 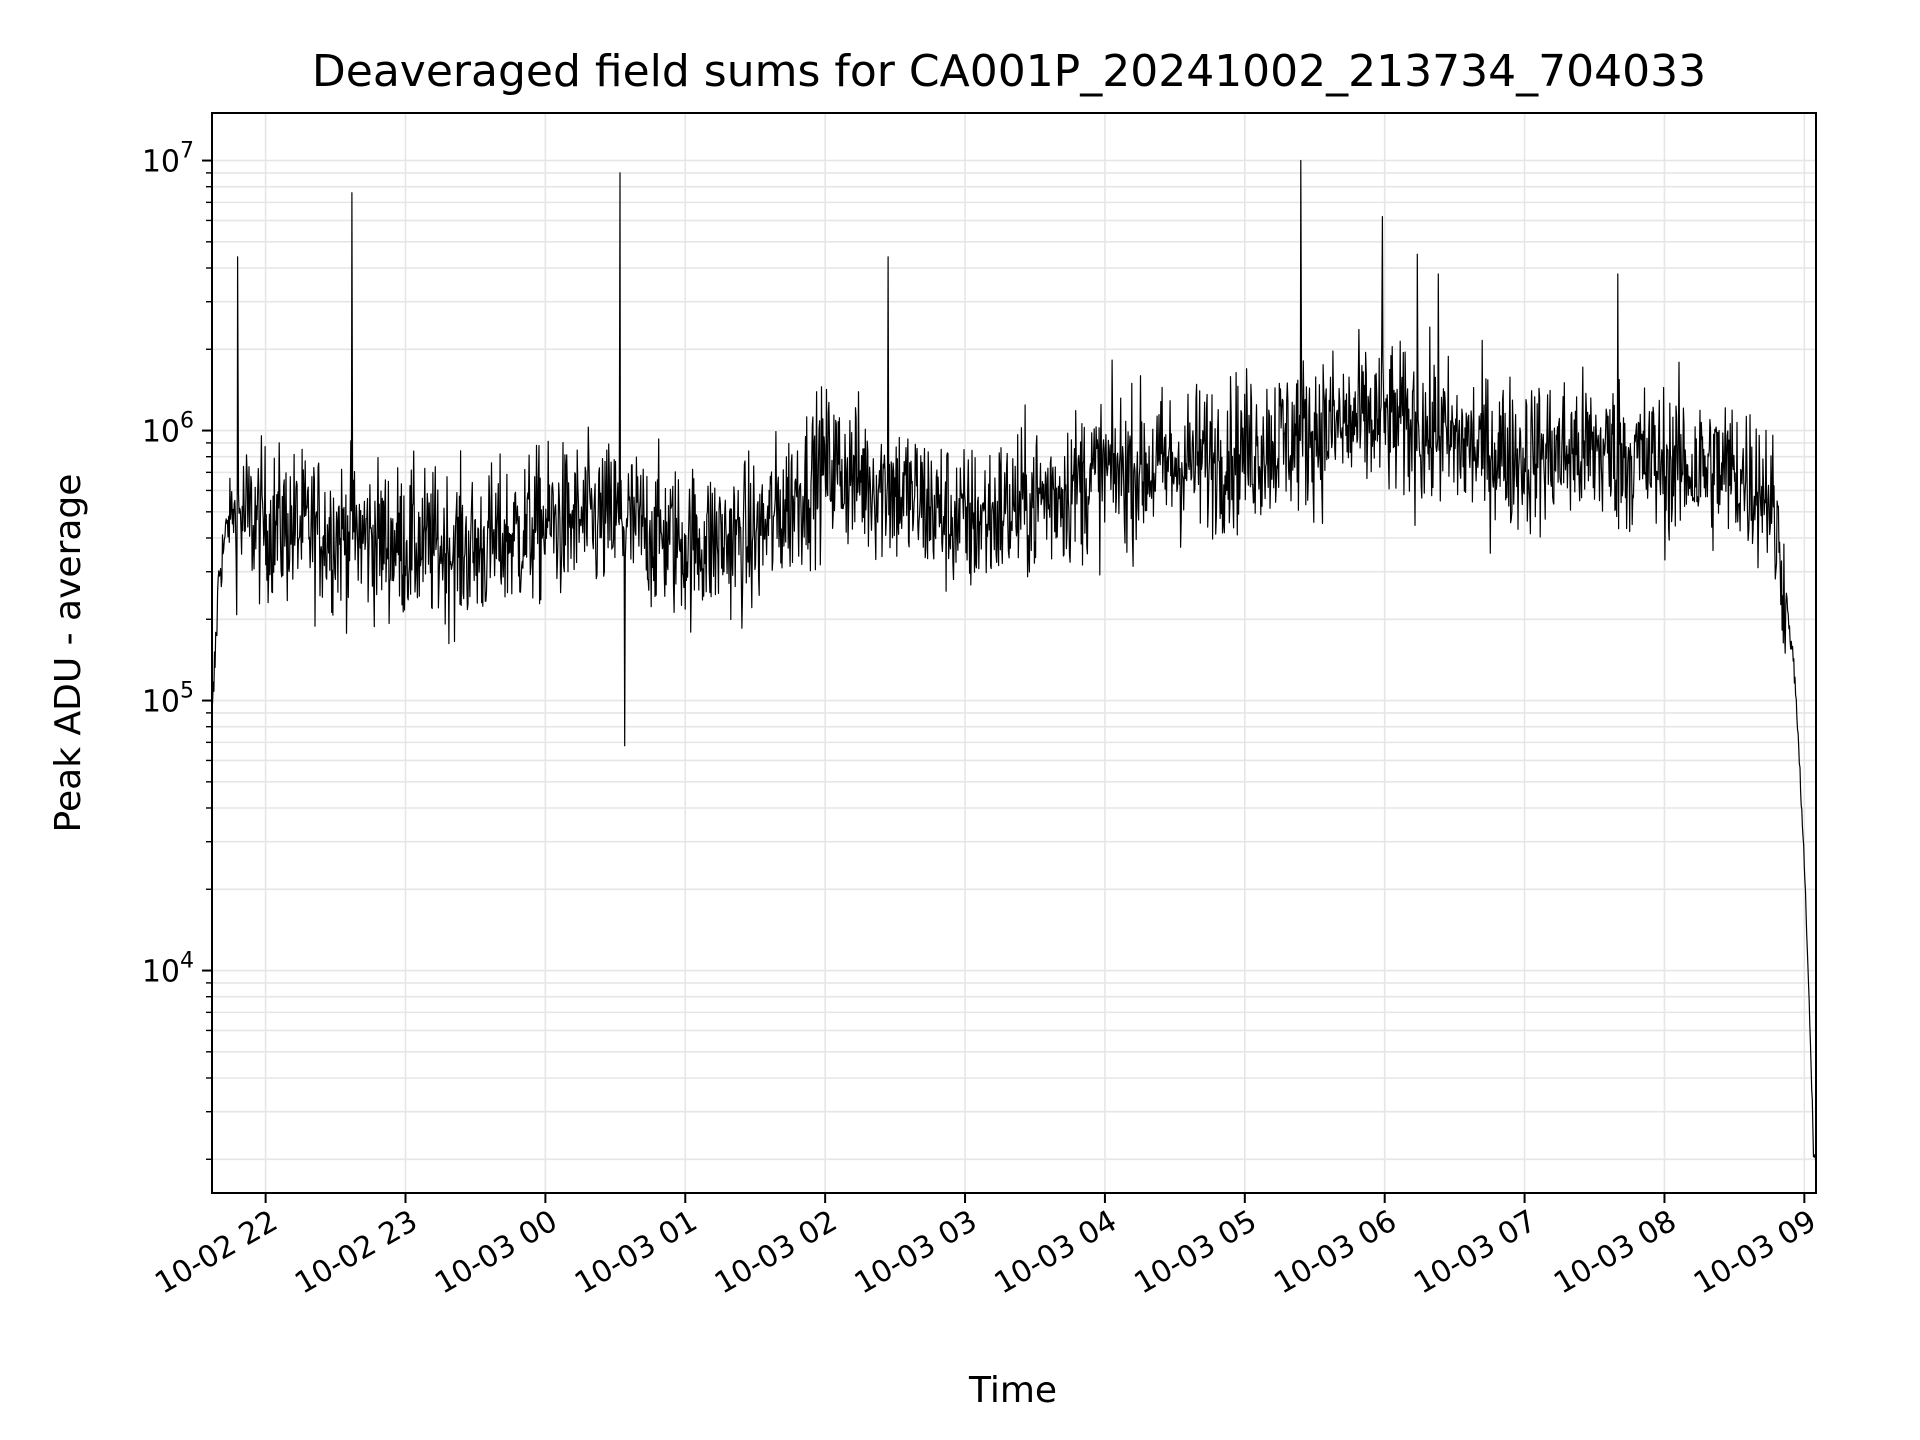 What do you see at coordinates (1475, 1253) in the screenshot?
I see `x-tick-label: 10-03 07` at bounding box center [1475, 1253].